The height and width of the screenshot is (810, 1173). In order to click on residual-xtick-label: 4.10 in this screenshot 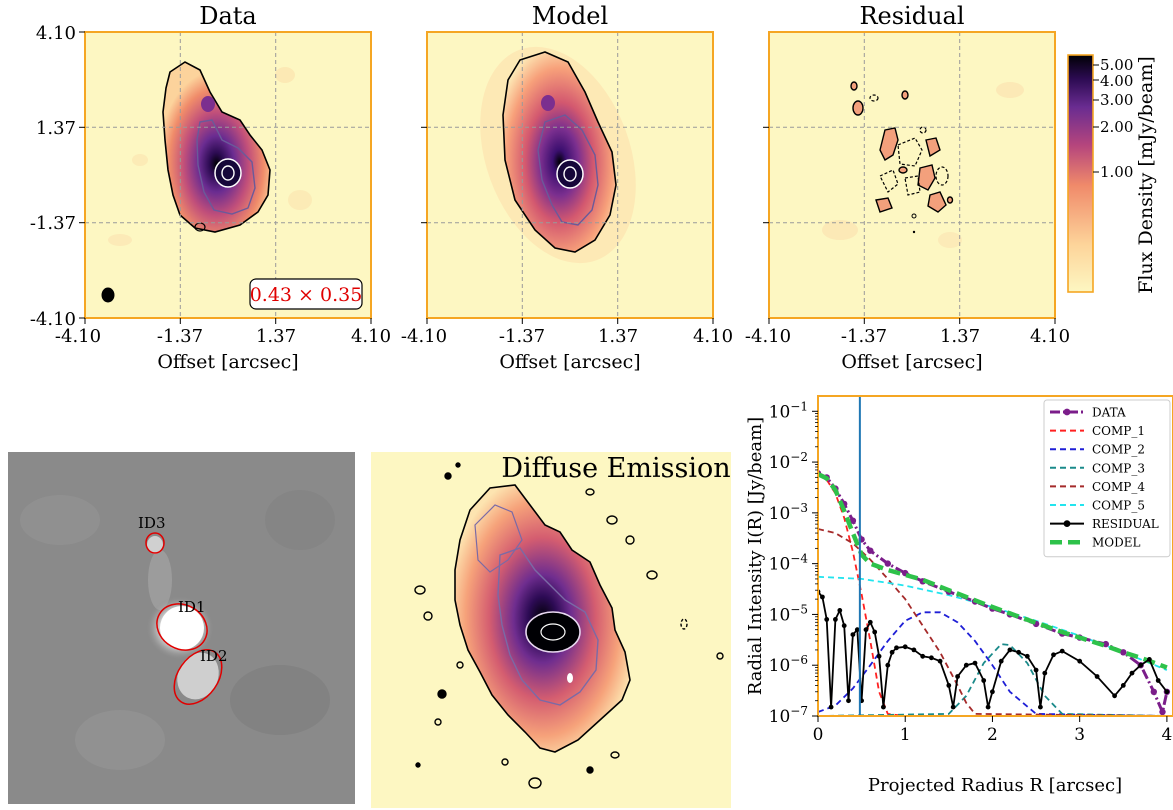, I will do `click(1050, 336)`.